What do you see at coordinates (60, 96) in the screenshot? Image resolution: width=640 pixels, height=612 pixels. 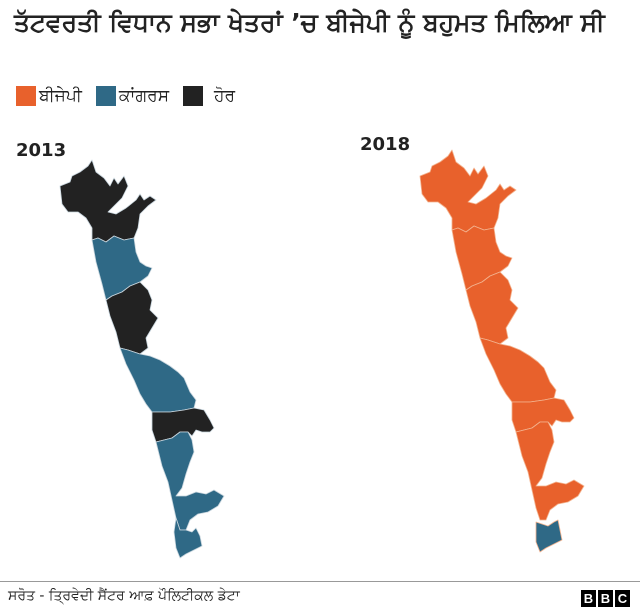 I see `legend-label-bjp: ਬੀਜੇਪੀ` at bounding box center [60, 96].